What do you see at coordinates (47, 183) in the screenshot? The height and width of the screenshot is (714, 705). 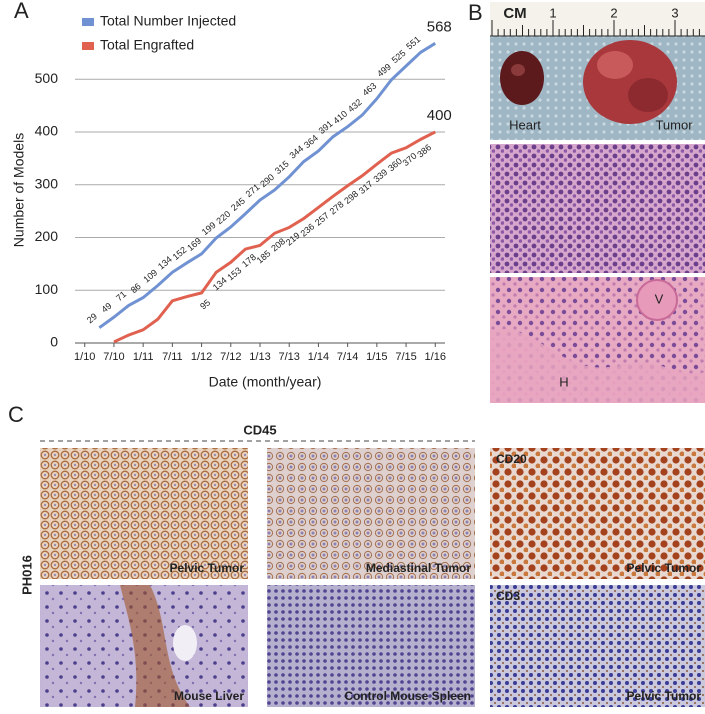 I see `y-tick-label: 300` at bounding box center [47, 183].